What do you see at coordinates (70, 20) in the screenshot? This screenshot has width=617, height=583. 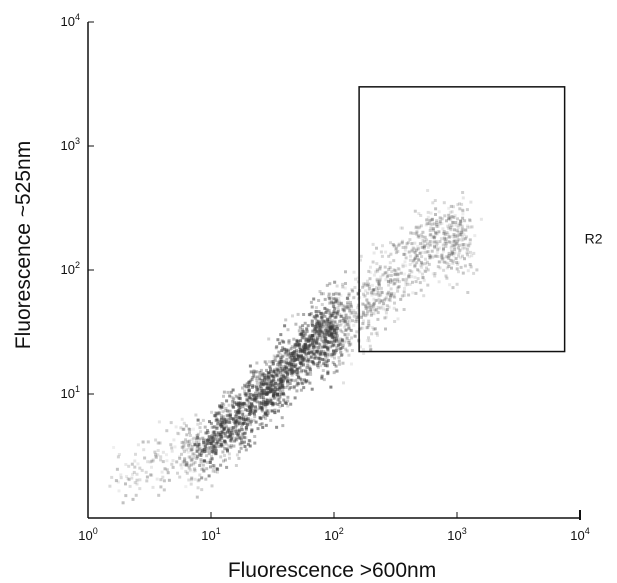 I see `y-tick-label: 104` at bounding box center [70, 20].